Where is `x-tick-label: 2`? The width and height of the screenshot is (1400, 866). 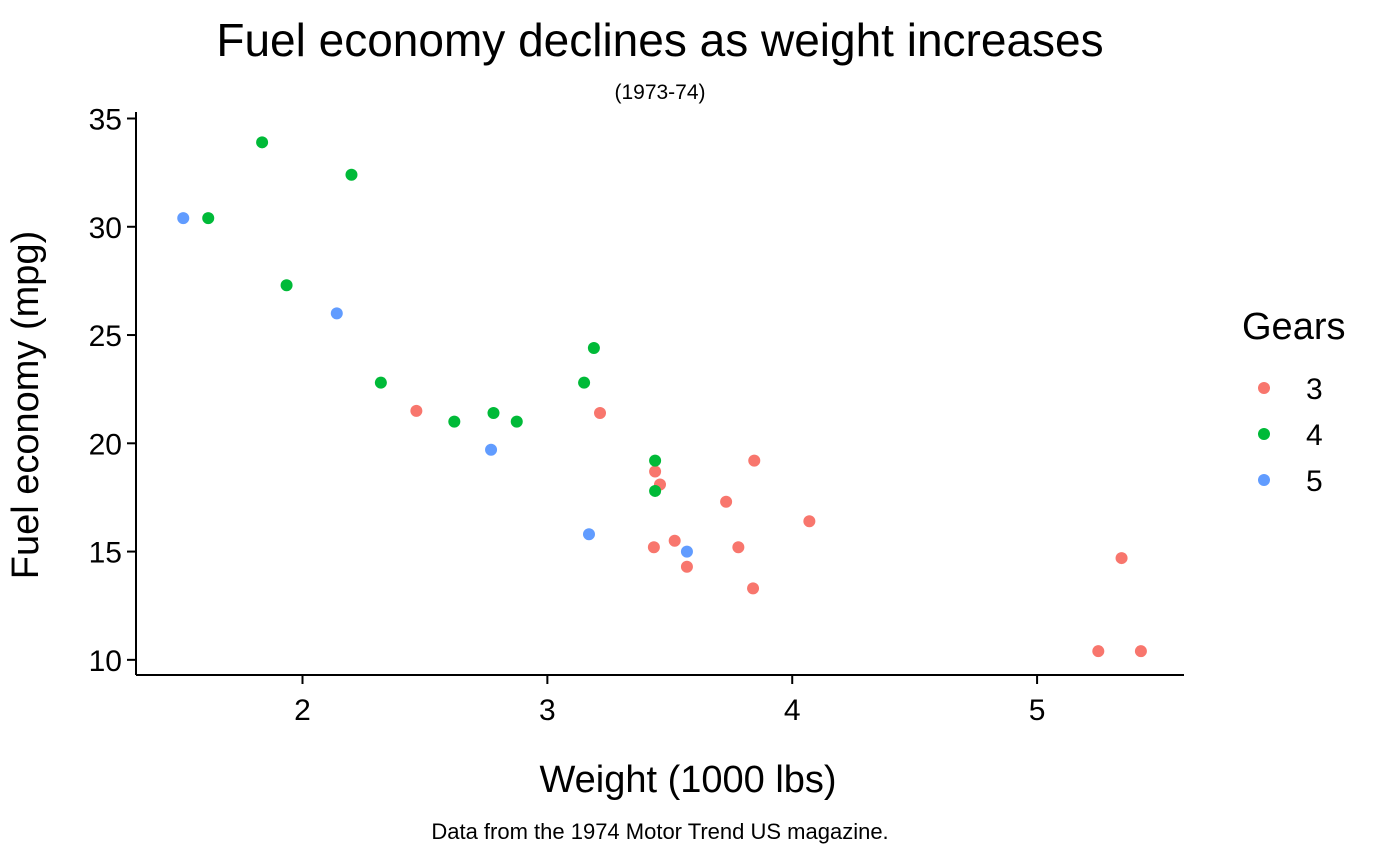 x-tick-label: 2 is located at coordinates (302, 710).